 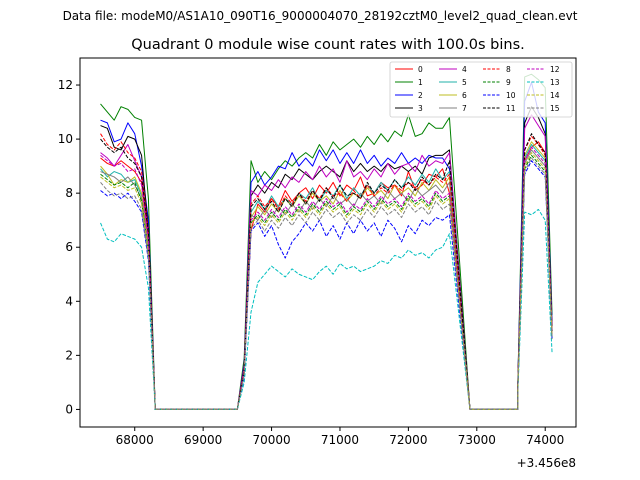 What do you see at coordinates (420, 95) in the screenshot?
I see `legend-label: 2` at bounding box center [420, 95].